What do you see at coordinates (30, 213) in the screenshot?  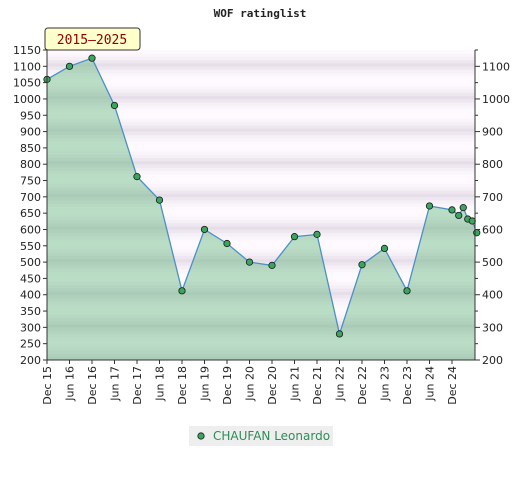 I see `y-left-tick-label: 650` at bounding box center [30, 213].